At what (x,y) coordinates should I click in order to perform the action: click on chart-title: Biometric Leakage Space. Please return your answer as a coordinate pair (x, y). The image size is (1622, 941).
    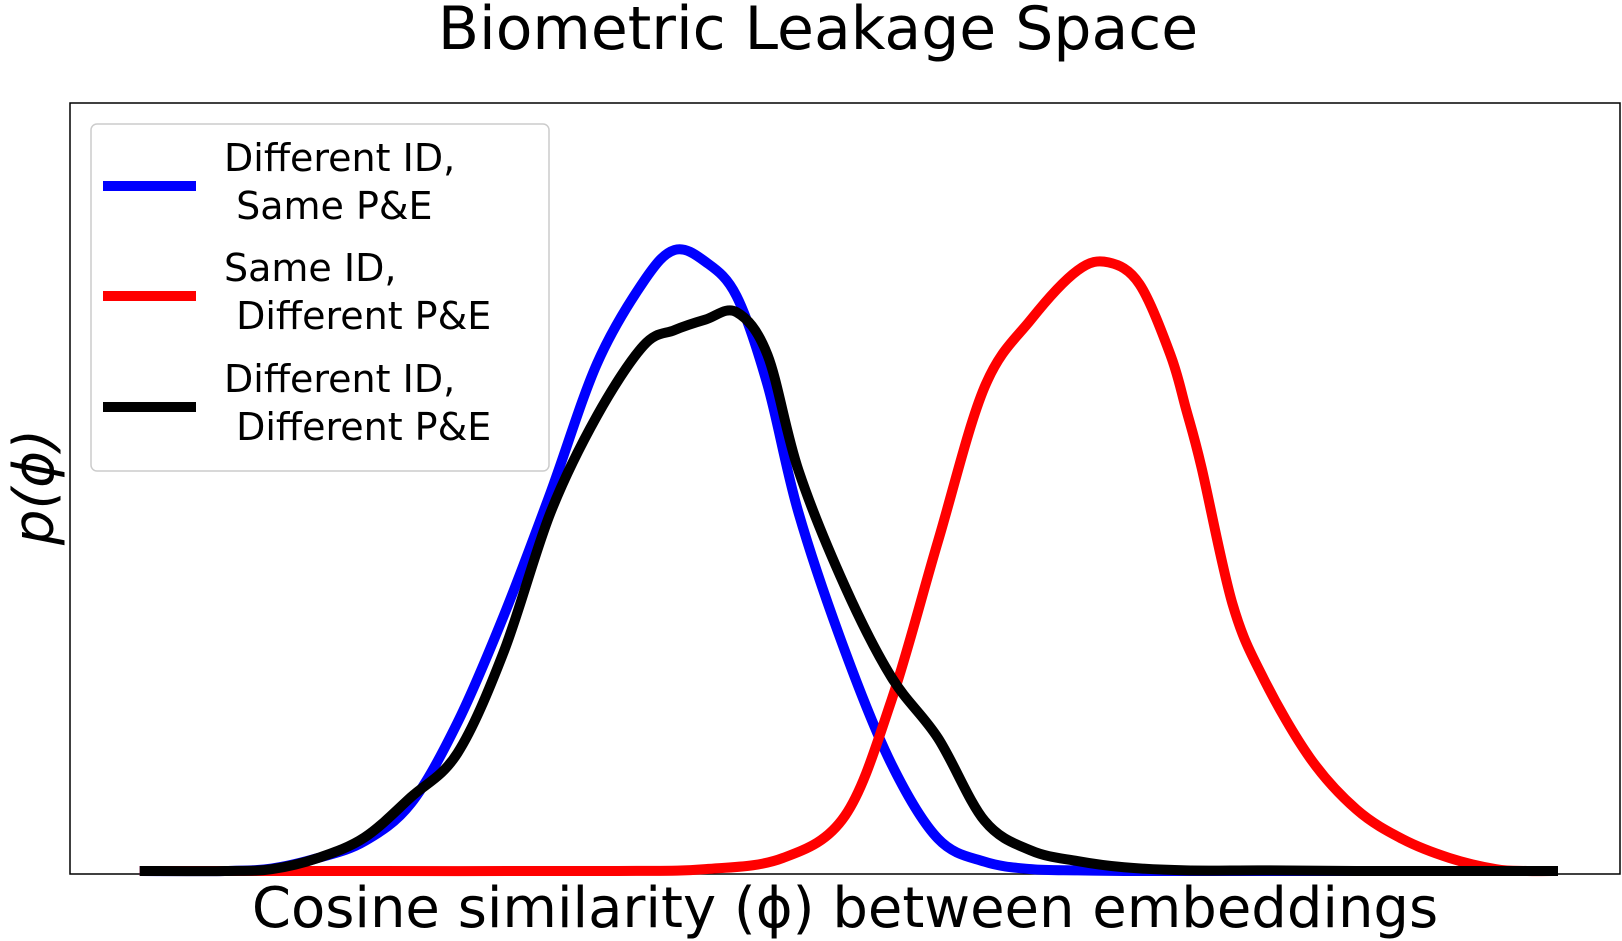
    Looking at the image, I should click on (818, 32).